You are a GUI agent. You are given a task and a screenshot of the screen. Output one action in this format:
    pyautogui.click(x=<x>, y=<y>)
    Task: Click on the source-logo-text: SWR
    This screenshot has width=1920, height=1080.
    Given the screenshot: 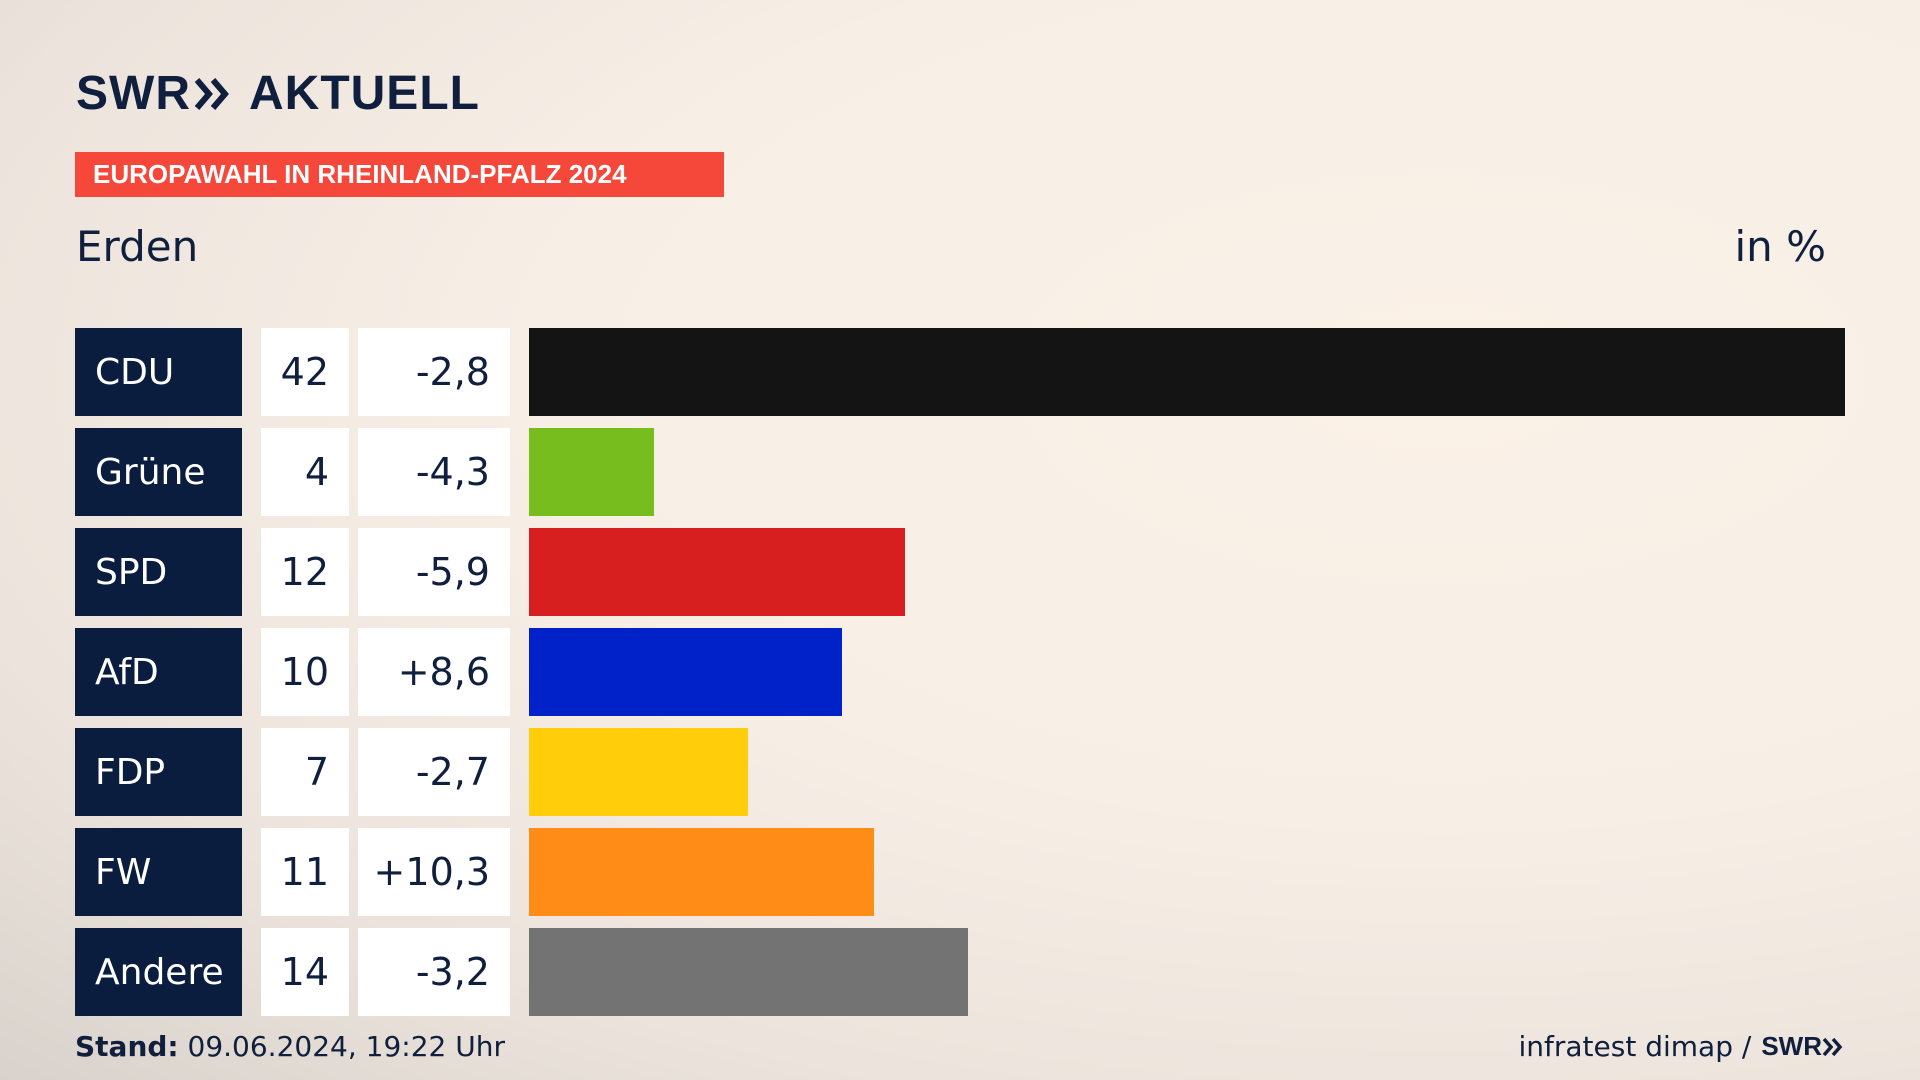 What is the action you would take?
    pyautogui.click(x=1791, y=1046)
    